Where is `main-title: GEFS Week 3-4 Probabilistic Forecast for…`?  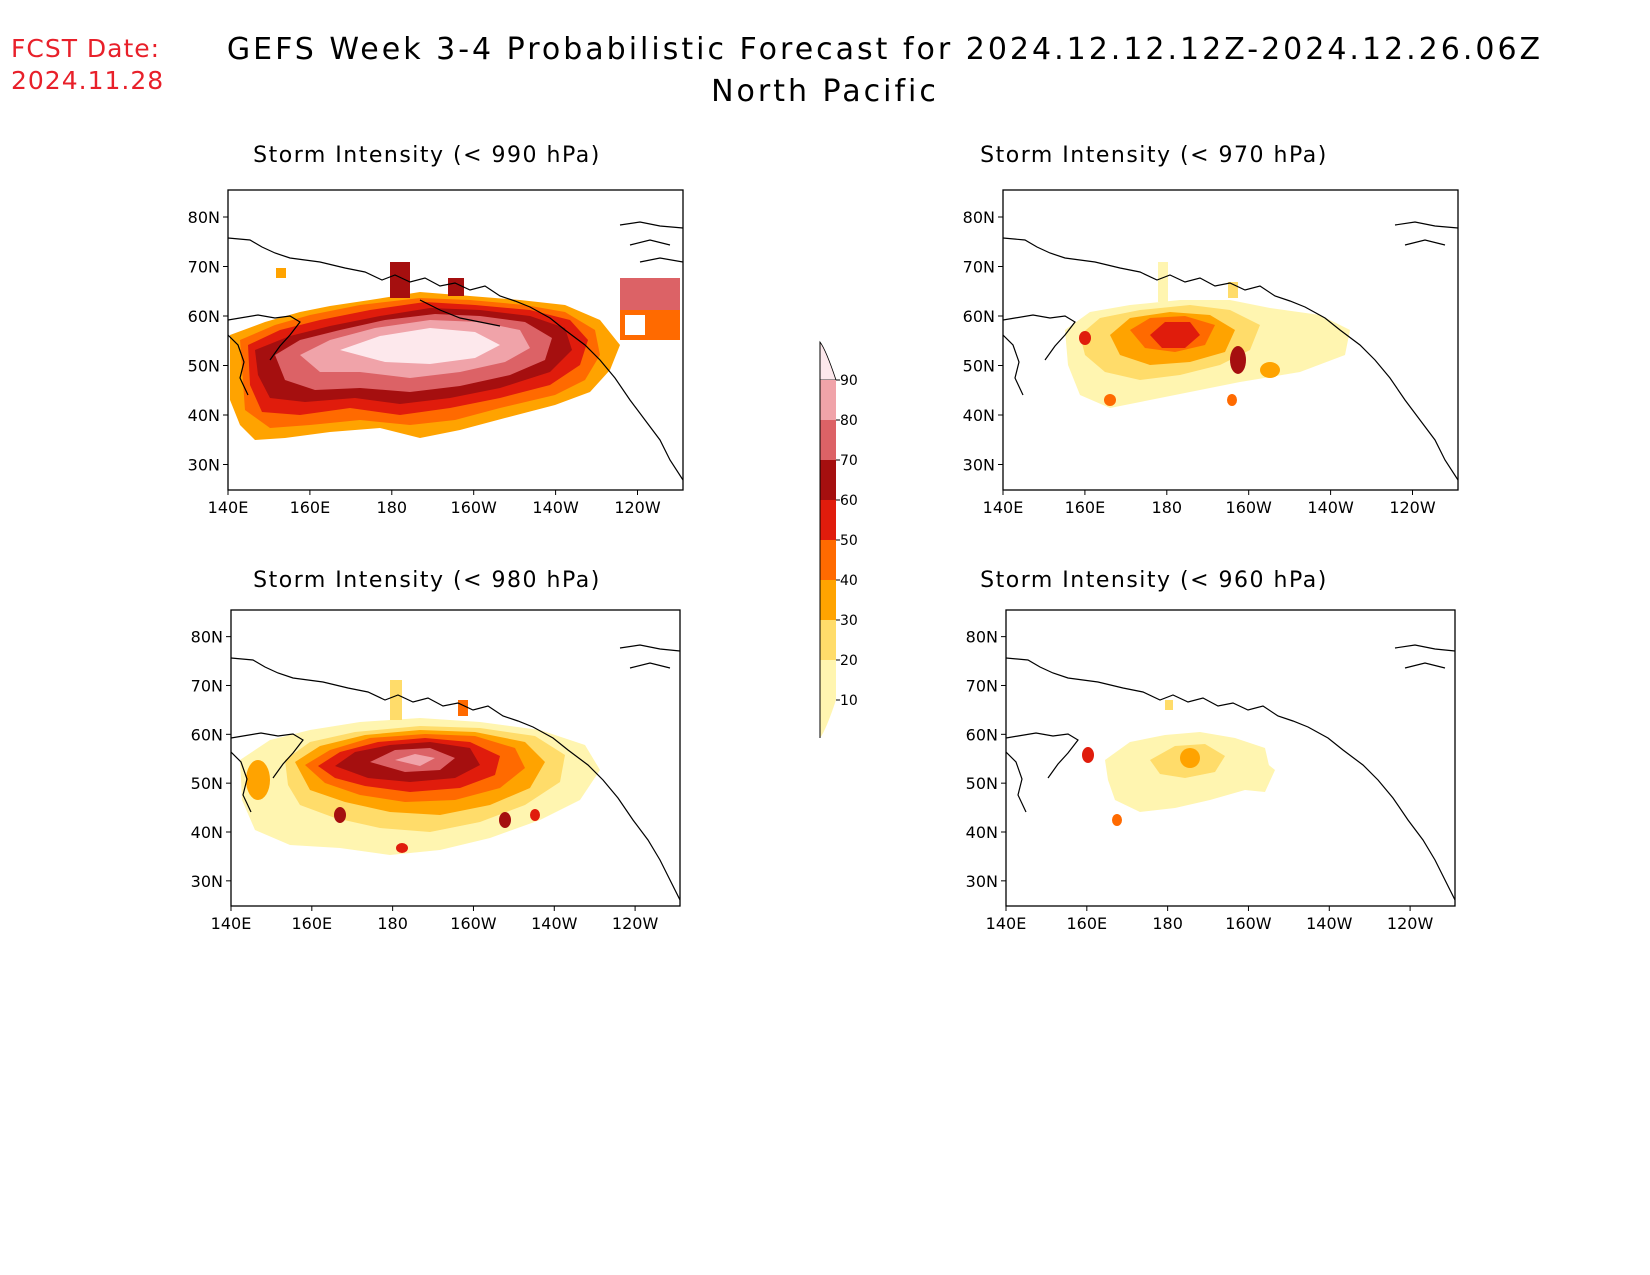 main-title: GEFS Week 3-4 Probabilistic Forecast for… is located at coordinates (825, 49).